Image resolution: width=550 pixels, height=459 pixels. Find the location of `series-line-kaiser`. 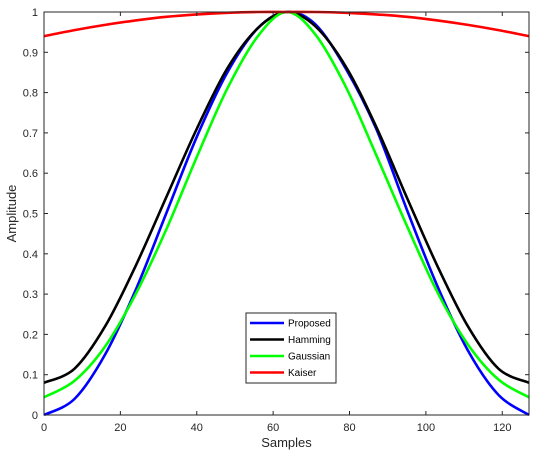

series-line-kaiser is located at coordinates (286, 24).